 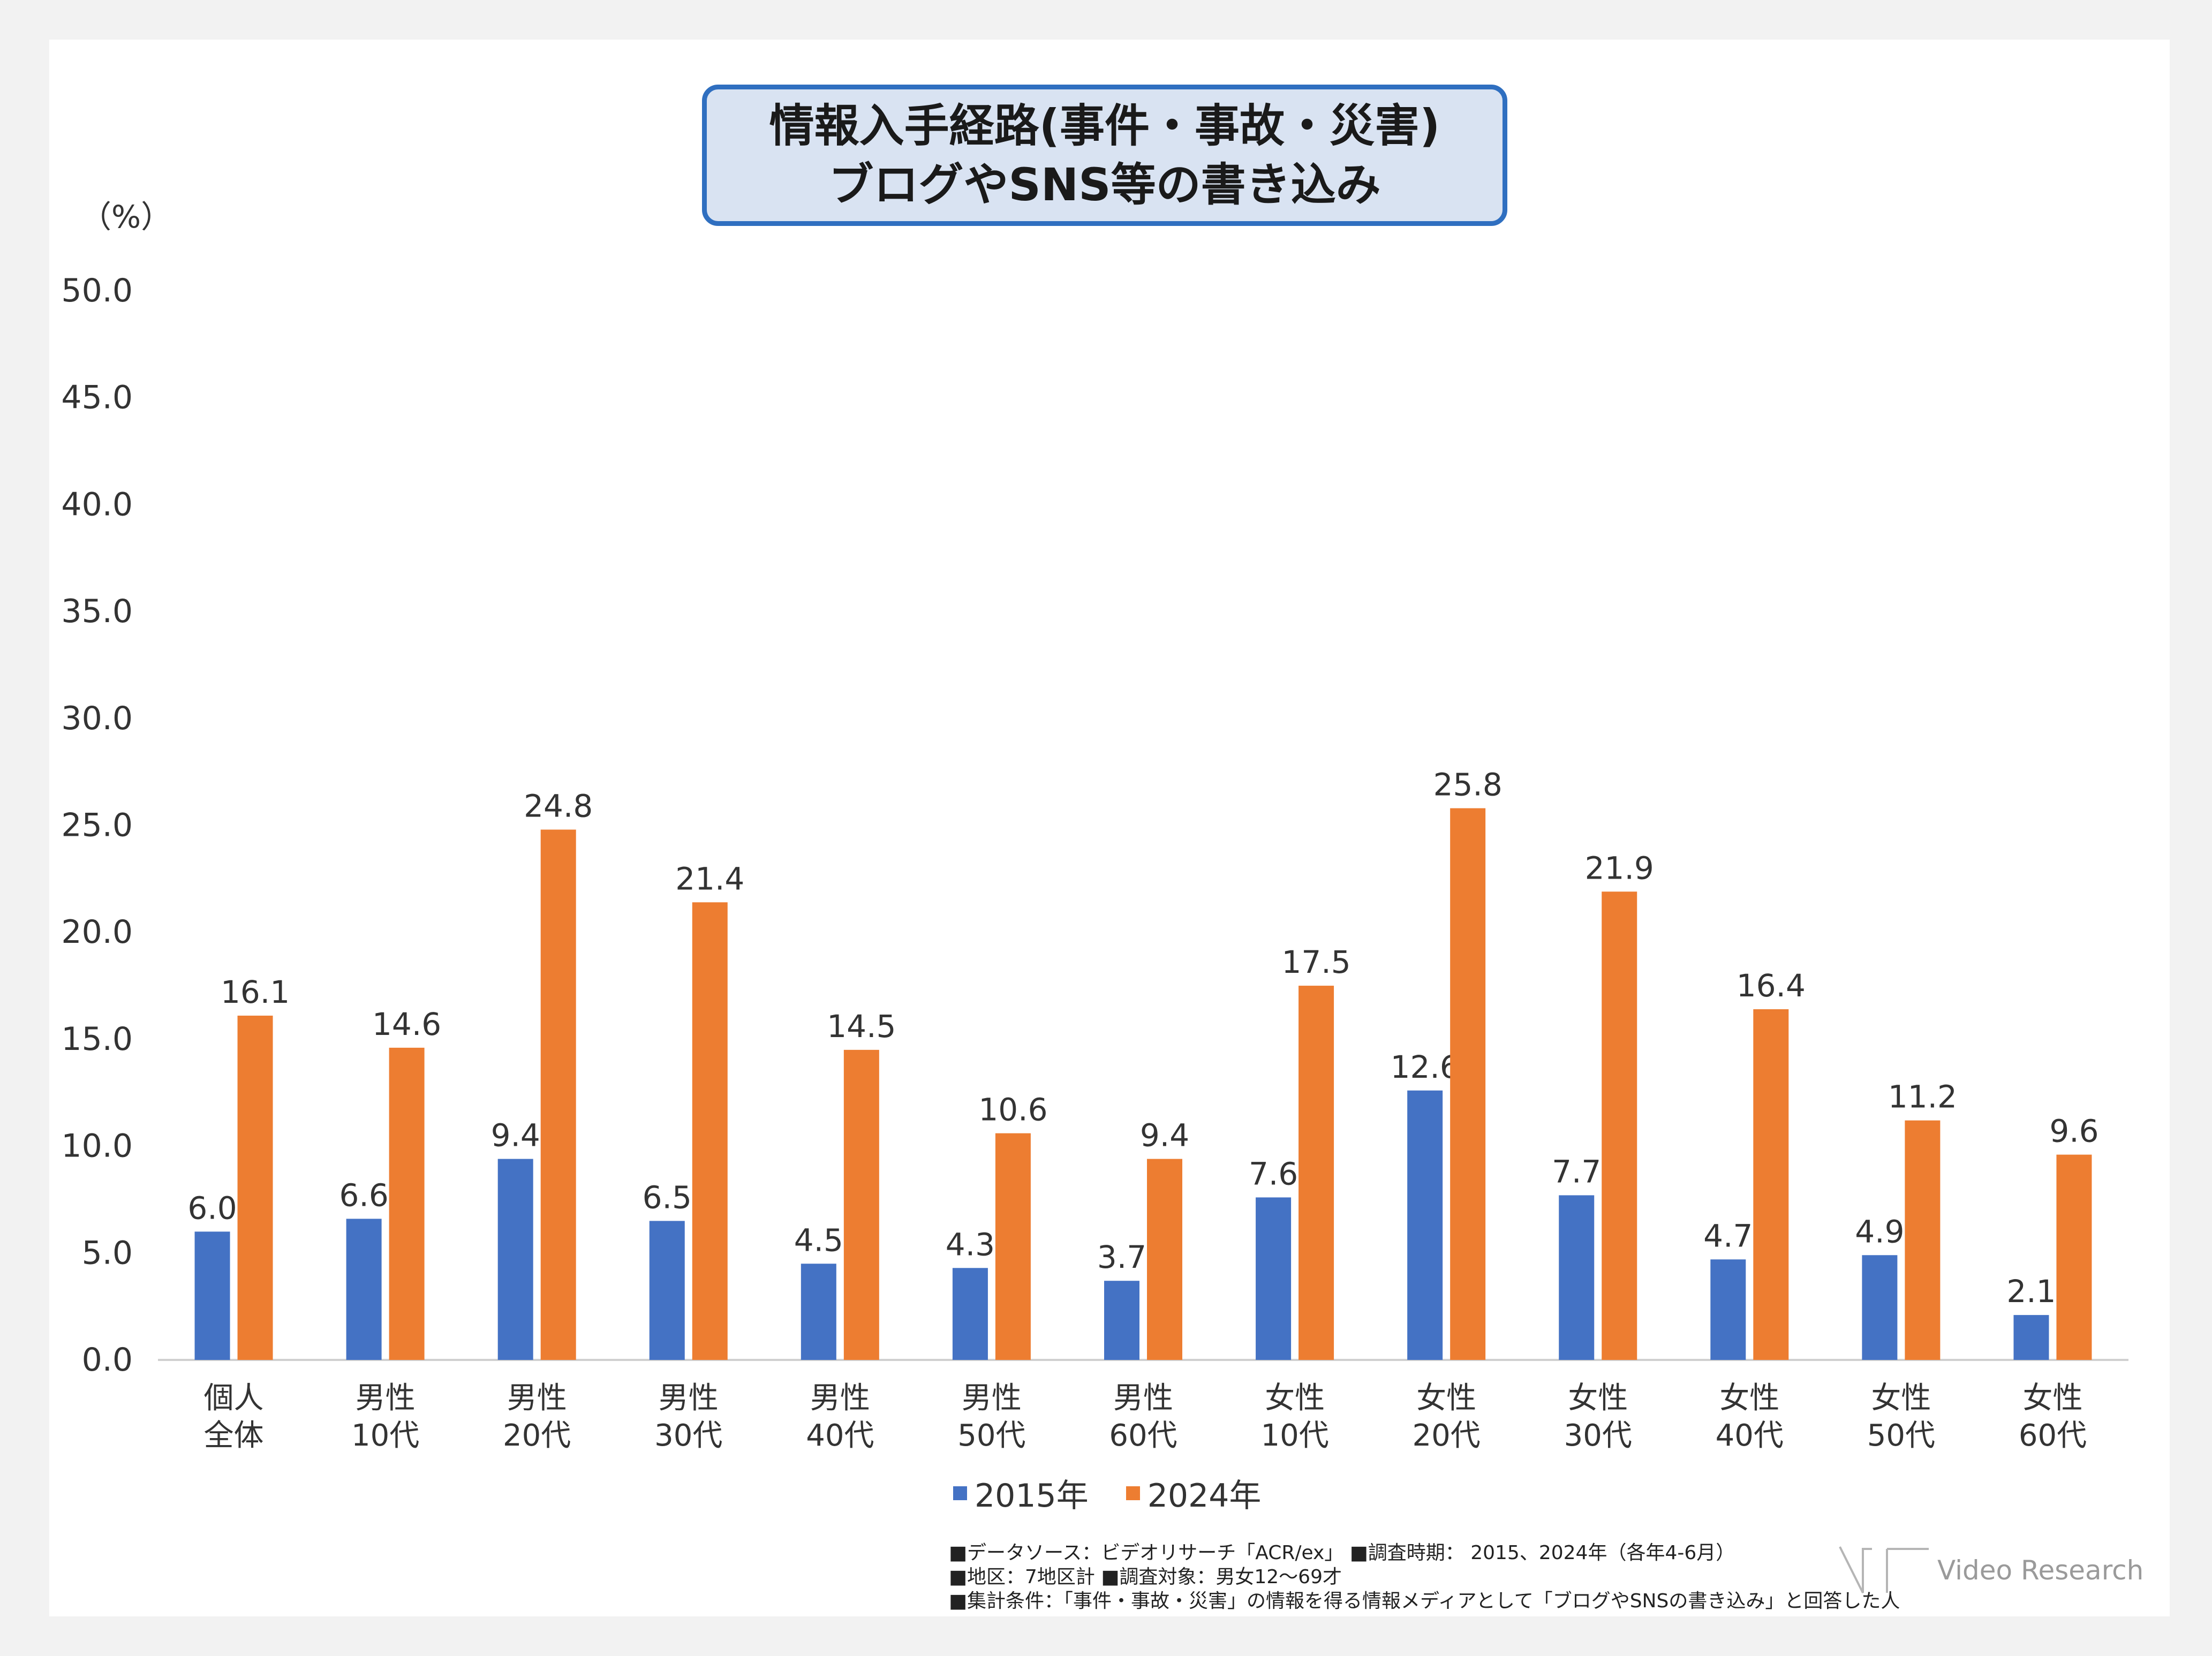 What do you see at coordinates (1772, 986) in the screenshot?
I see `data-label: 16.4` at bounding box center [1772, 986].